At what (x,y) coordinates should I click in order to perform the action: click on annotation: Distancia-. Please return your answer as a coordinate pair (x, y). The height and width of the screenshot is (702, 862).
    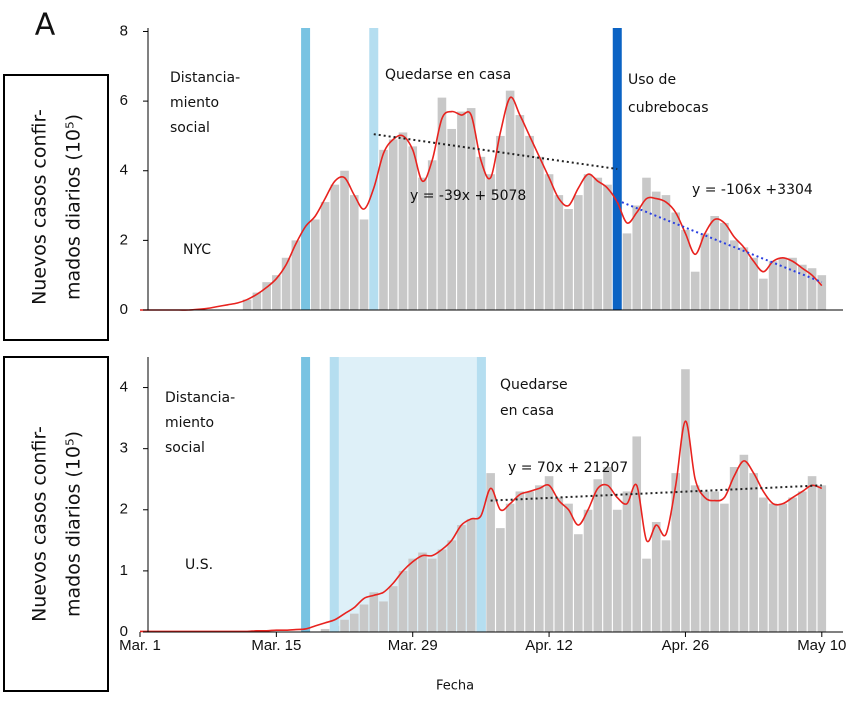
    Looking at the image, I should click on (205, 78).